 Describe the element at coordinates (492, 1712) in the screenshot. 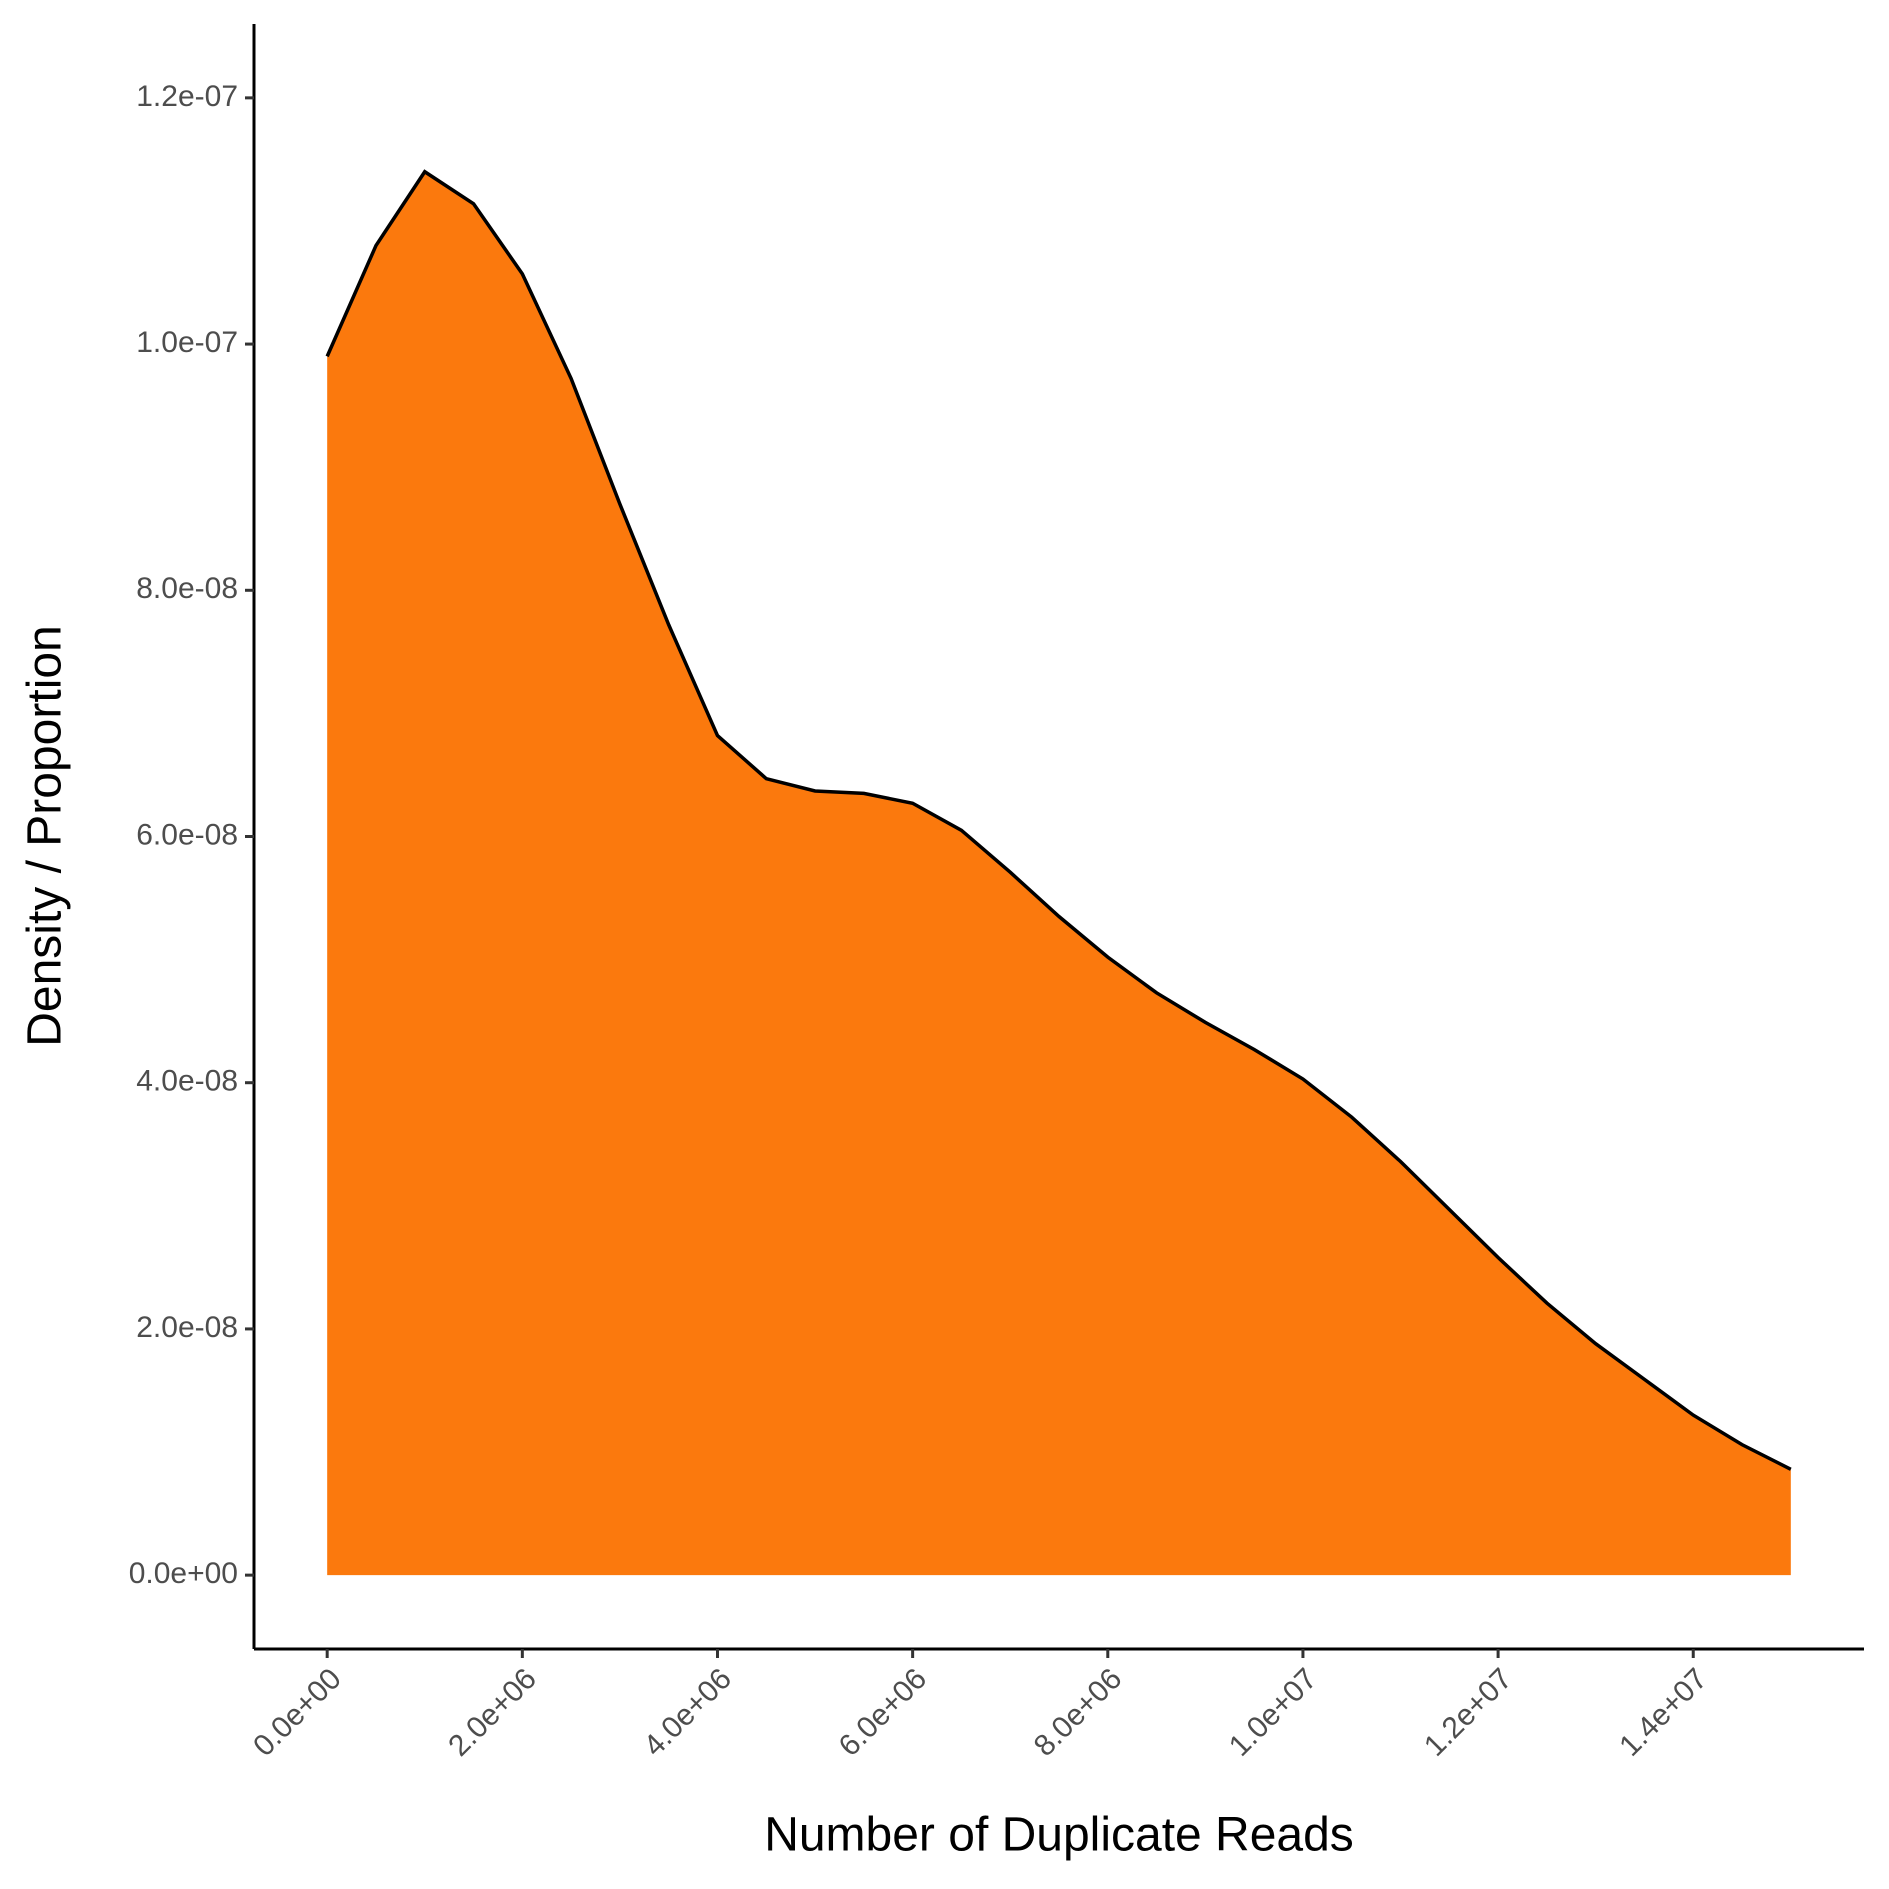

I see `x-tick-label: 2.0e+06` at that location.